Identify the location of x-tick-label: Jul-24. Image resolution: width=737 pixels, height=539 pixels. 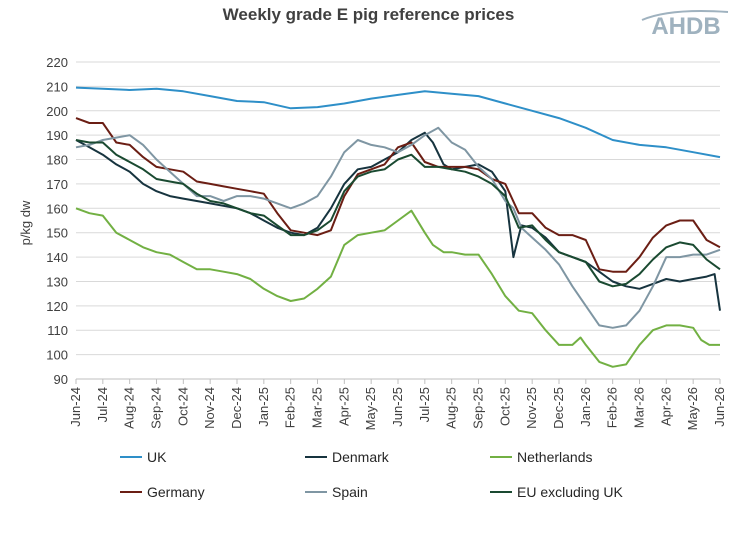
(102, 404).